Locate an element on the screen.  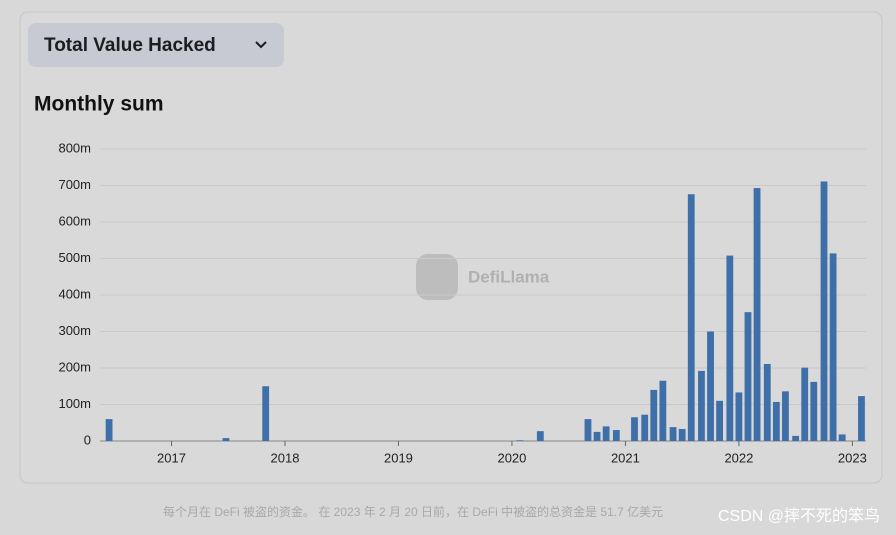
x-tick-label: 2023 is located at coordinates (852, 457).